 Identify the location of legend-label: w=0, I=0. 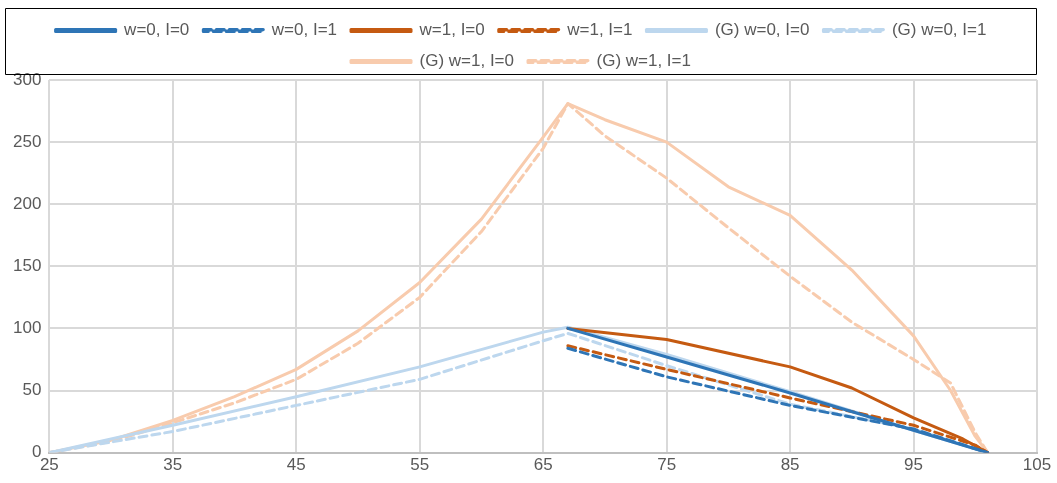
(156, 30).